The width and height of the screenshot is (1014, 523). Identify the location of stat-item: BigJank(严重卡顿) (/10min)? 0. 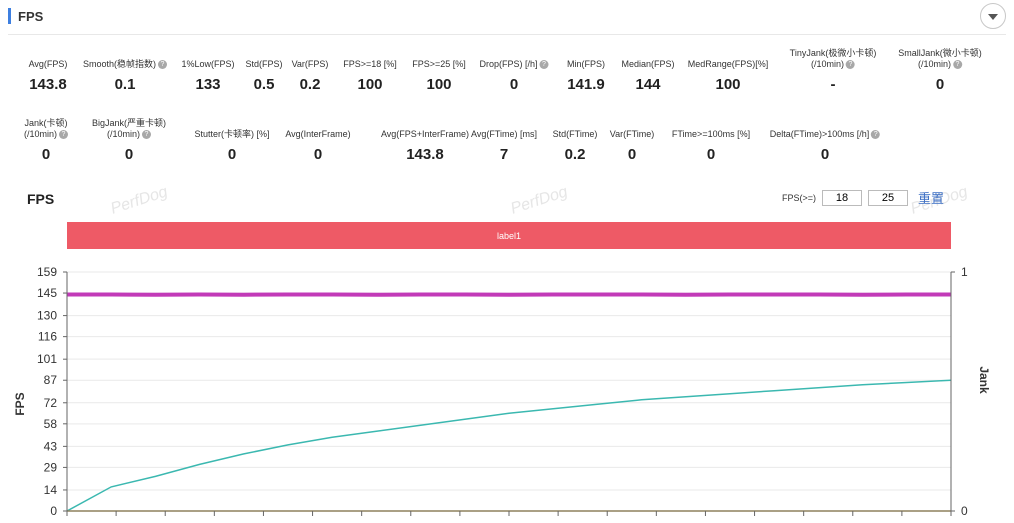
(129, 140).